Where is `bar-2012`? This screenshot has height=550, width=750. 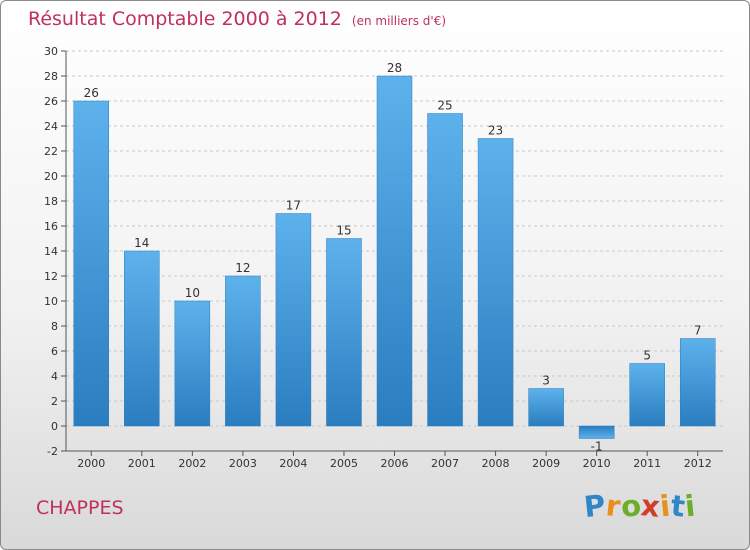 bar-2012 is located at coordinates (697, 382).